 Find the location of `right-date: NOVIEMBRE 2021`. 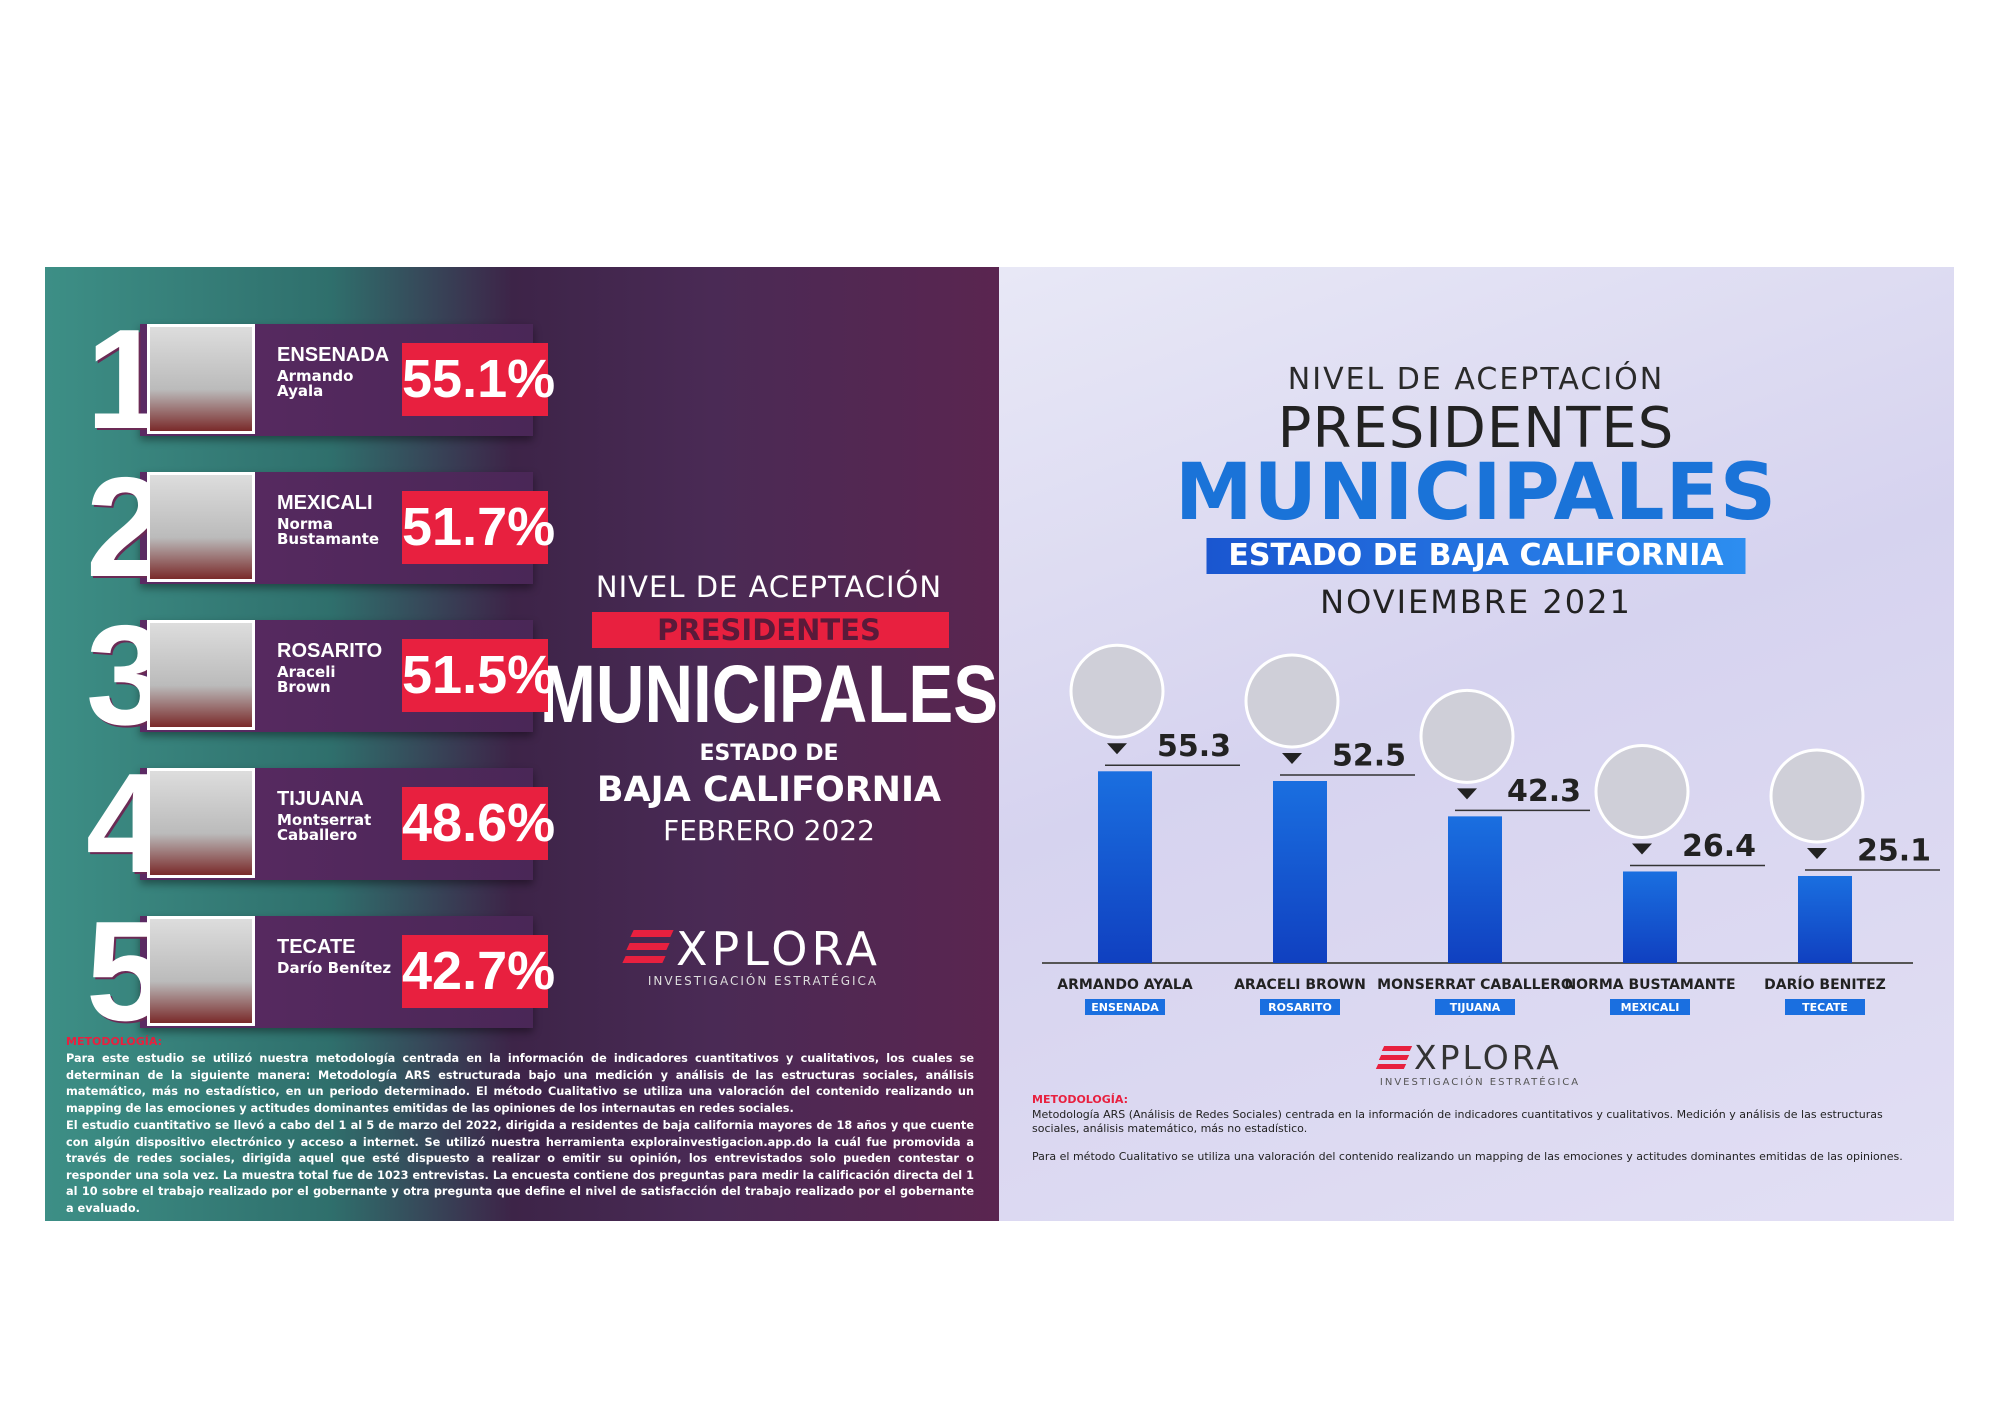

right-date: NOVIEMBRE 2021 is located at coordinates (1476, 602).